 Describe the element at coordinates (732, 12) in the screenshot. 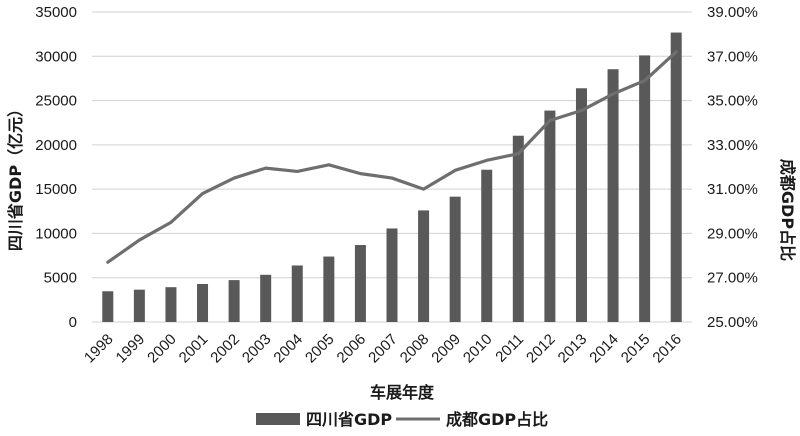

I see `right-tick-label: 39.00%` at that location.